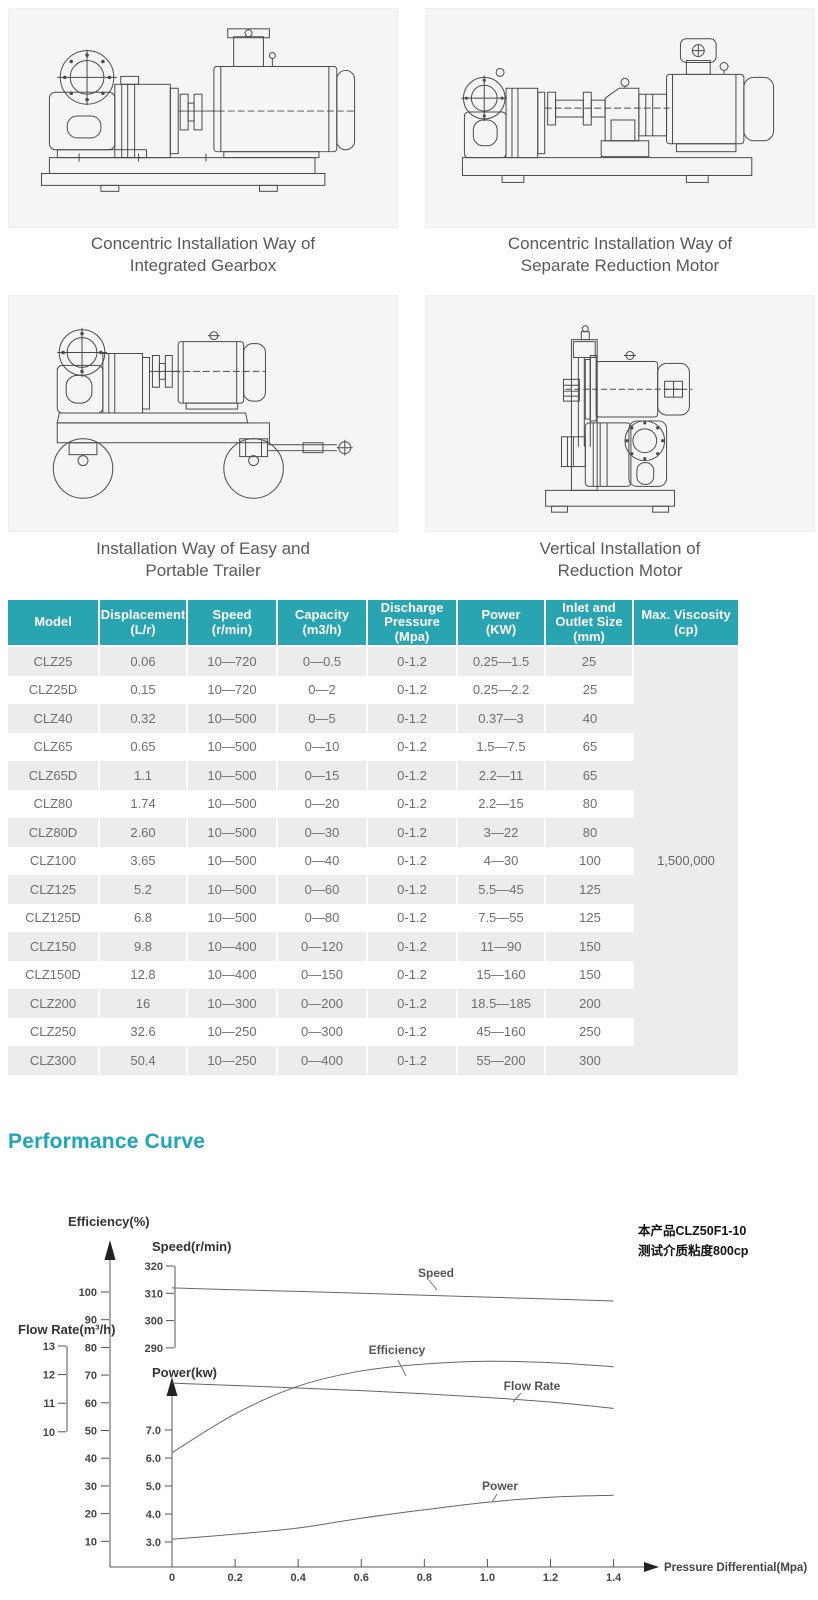  What do you see at coordinates (154, 1267) in the screenshot?
I see `speed-tick-label: 320` at bounding box center [154, 1267].